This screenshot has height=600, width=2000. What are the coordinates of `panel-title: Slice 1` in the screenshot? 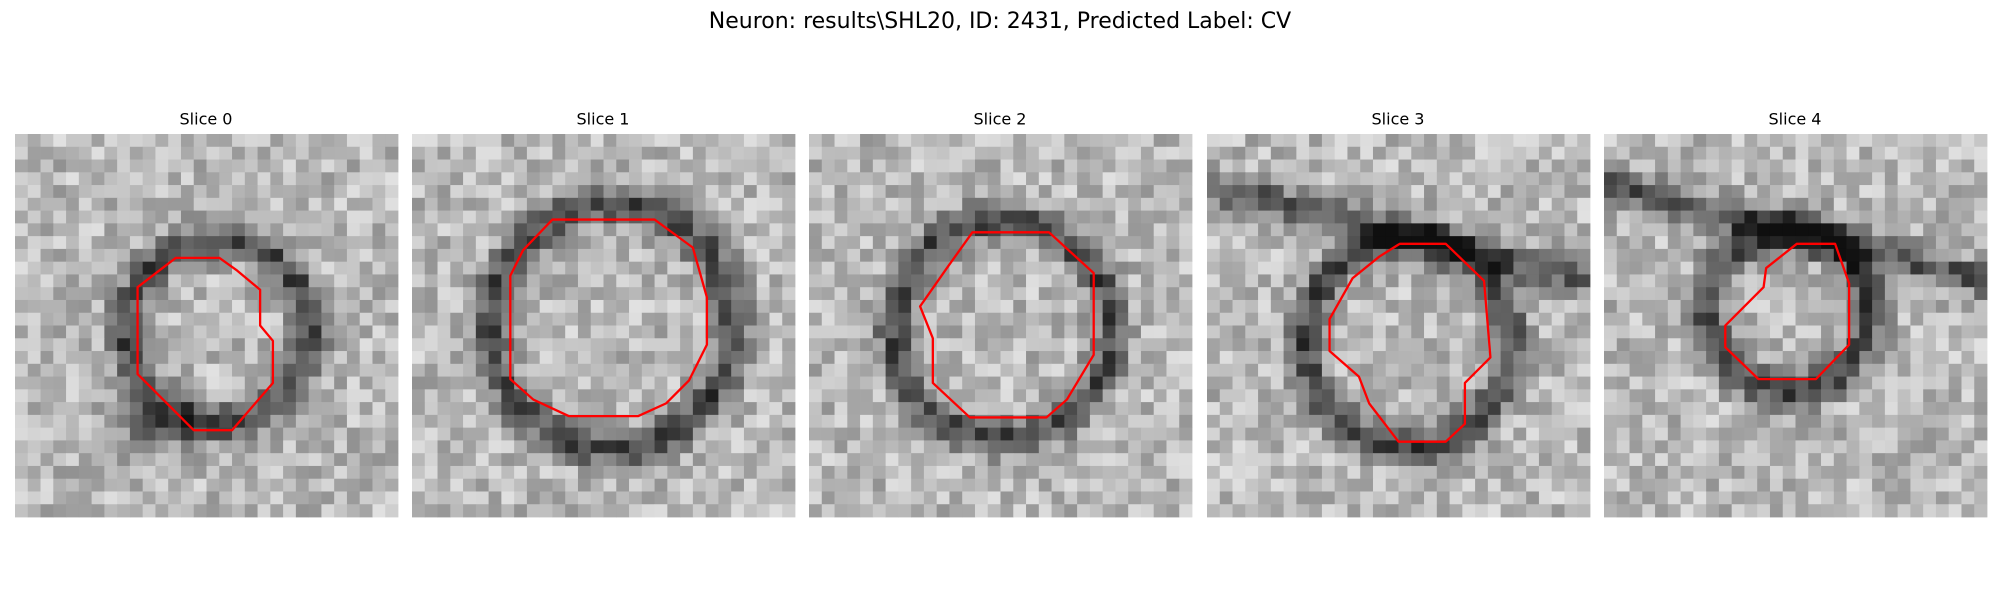 It's located at (603, 119).